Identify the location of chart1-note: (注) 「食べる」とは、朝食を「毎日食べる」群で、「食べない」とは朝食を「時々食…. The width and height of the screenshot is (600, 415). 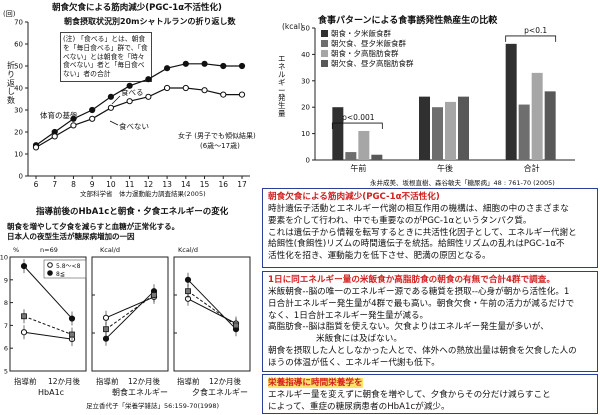
(106, 57).